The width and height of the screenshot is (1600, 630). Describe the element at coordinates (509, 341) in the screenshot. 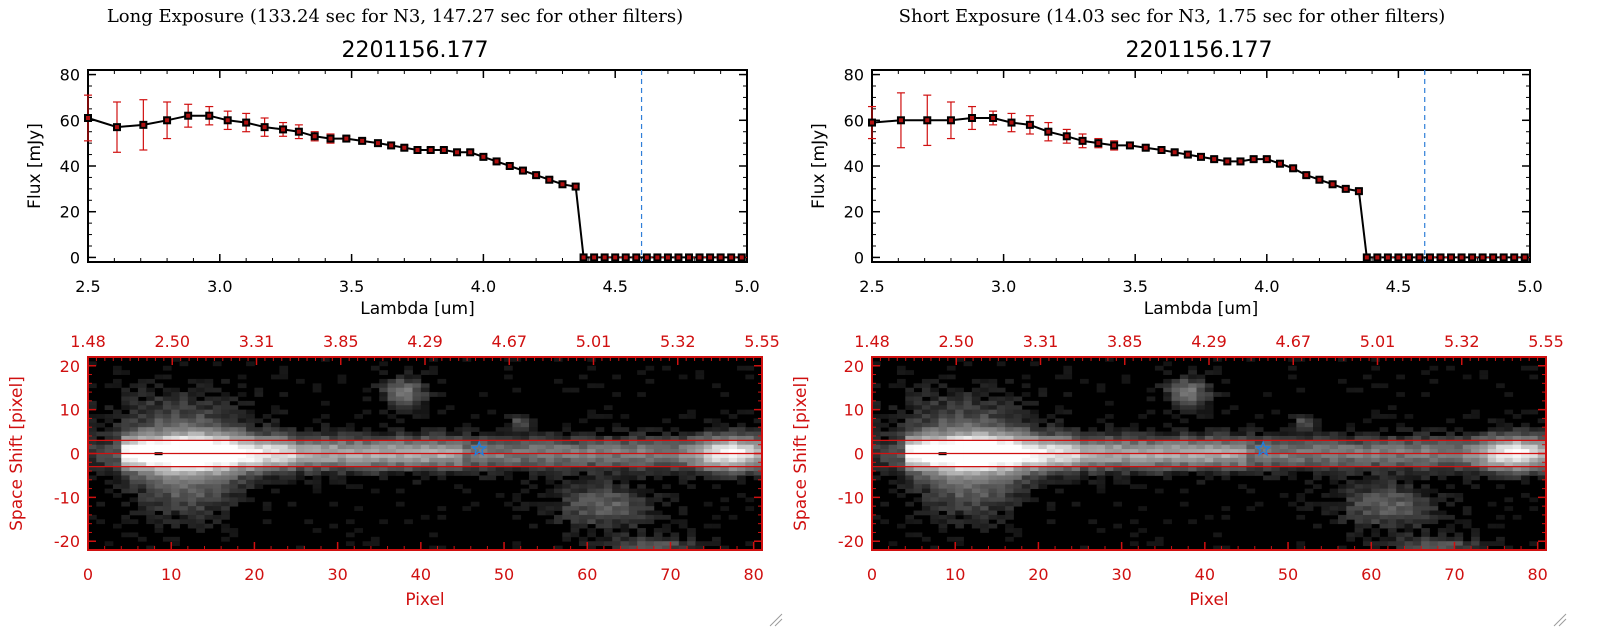

I see `image-top-tick-label: 4.67` at that location.